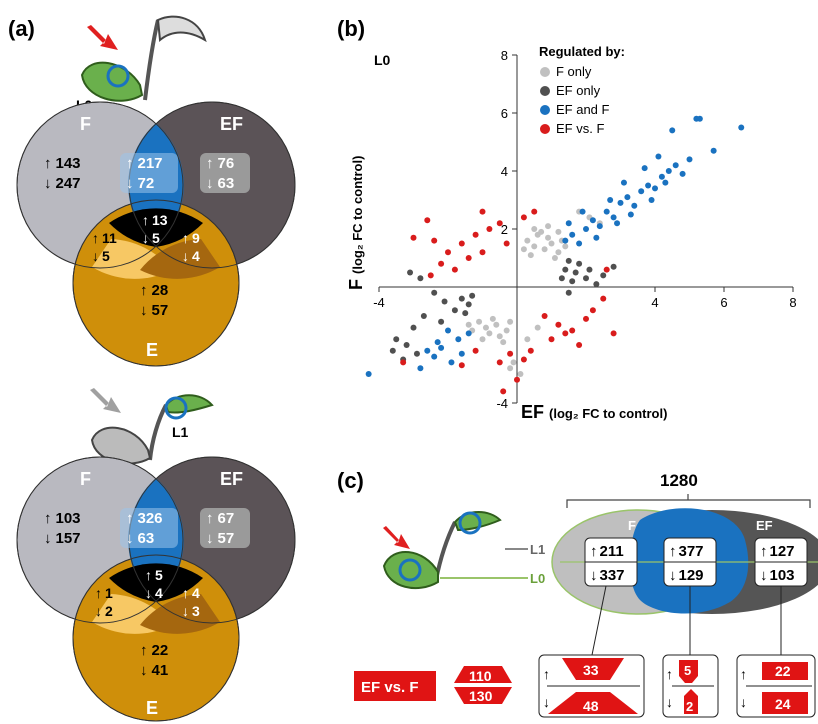  Describe the element at coordinates (783, 671) in the screenshot. I see `lower-box-ef-up: 22` at that location.